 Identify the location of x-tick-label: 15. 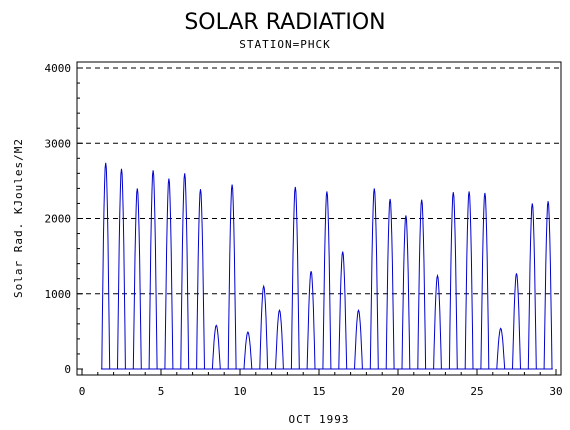
(318, 391).